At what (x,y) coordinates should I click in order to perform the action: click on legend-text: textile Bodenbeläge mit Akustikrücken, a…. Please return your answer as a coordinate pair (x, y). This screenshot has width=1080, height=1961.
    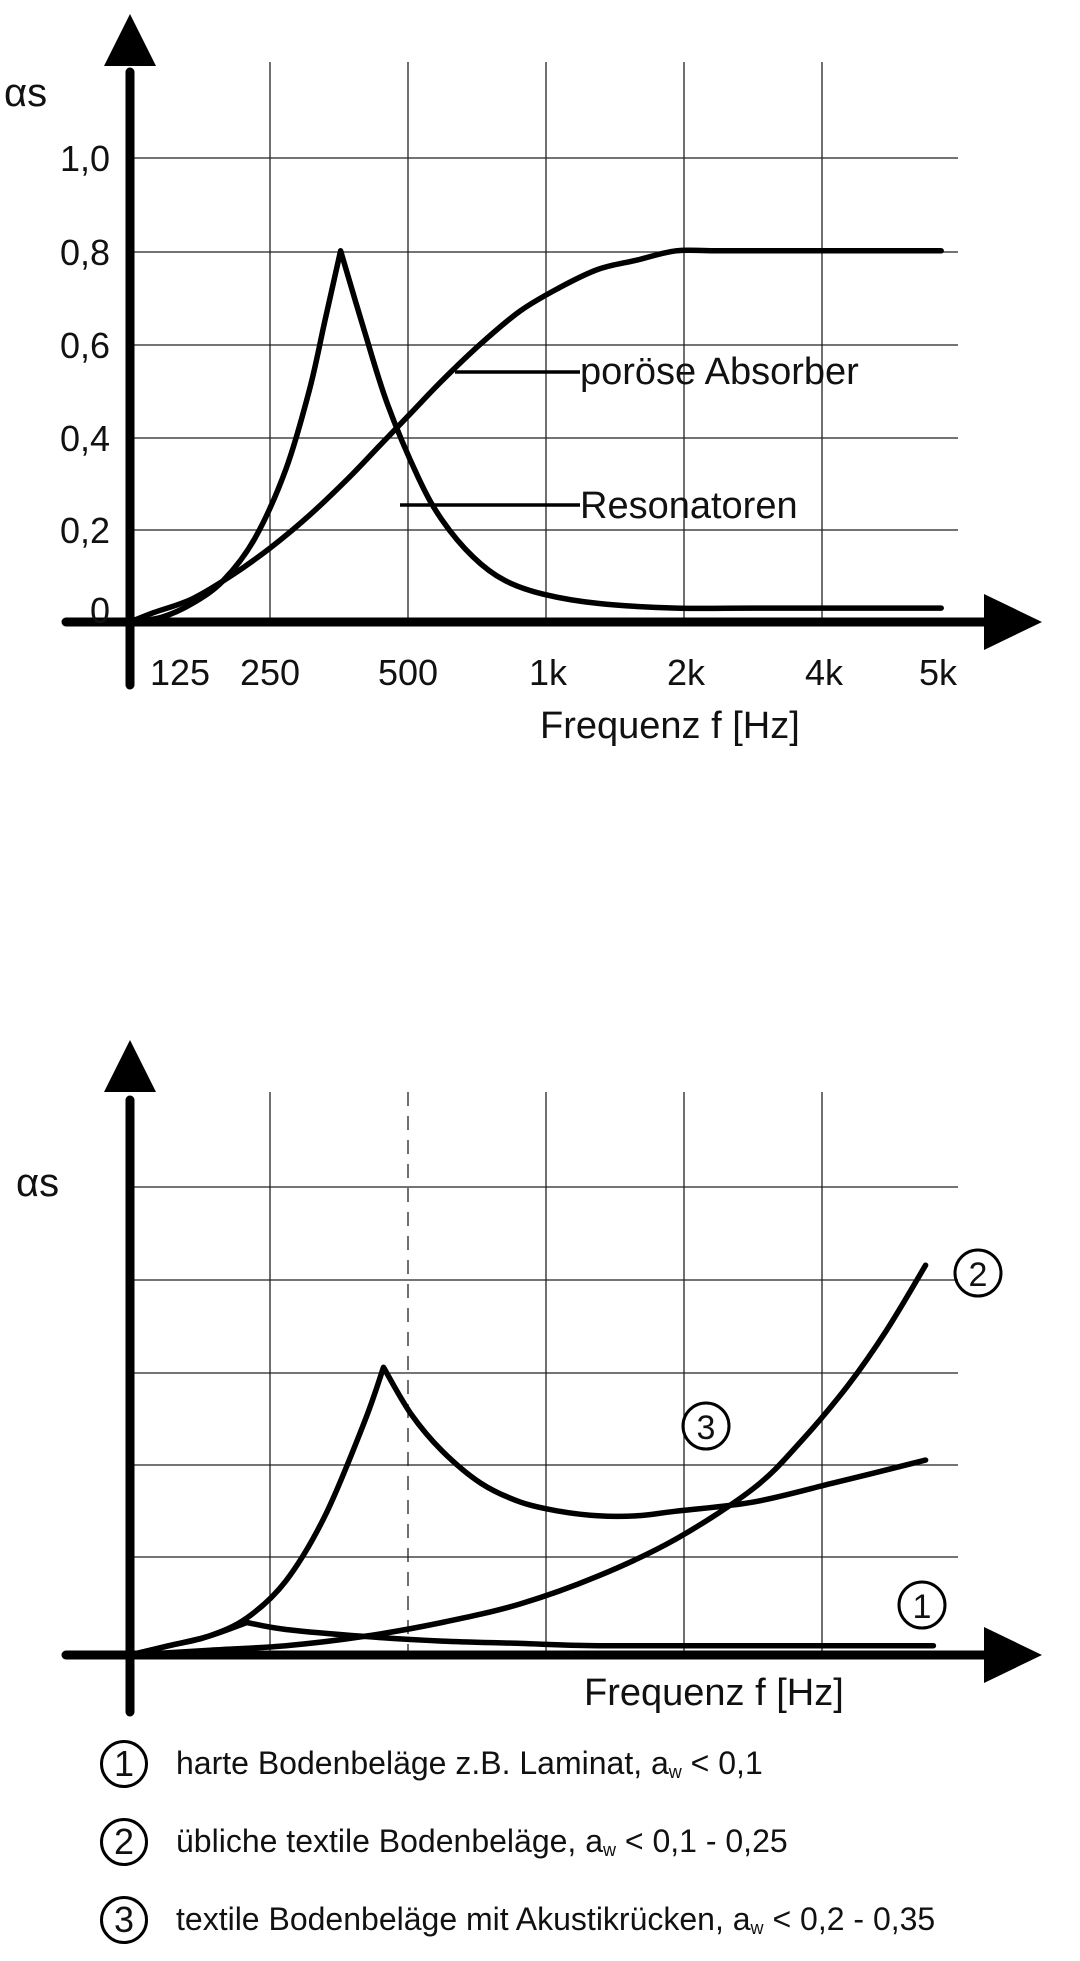
    Looking at the image, I should click on (556, 1919).